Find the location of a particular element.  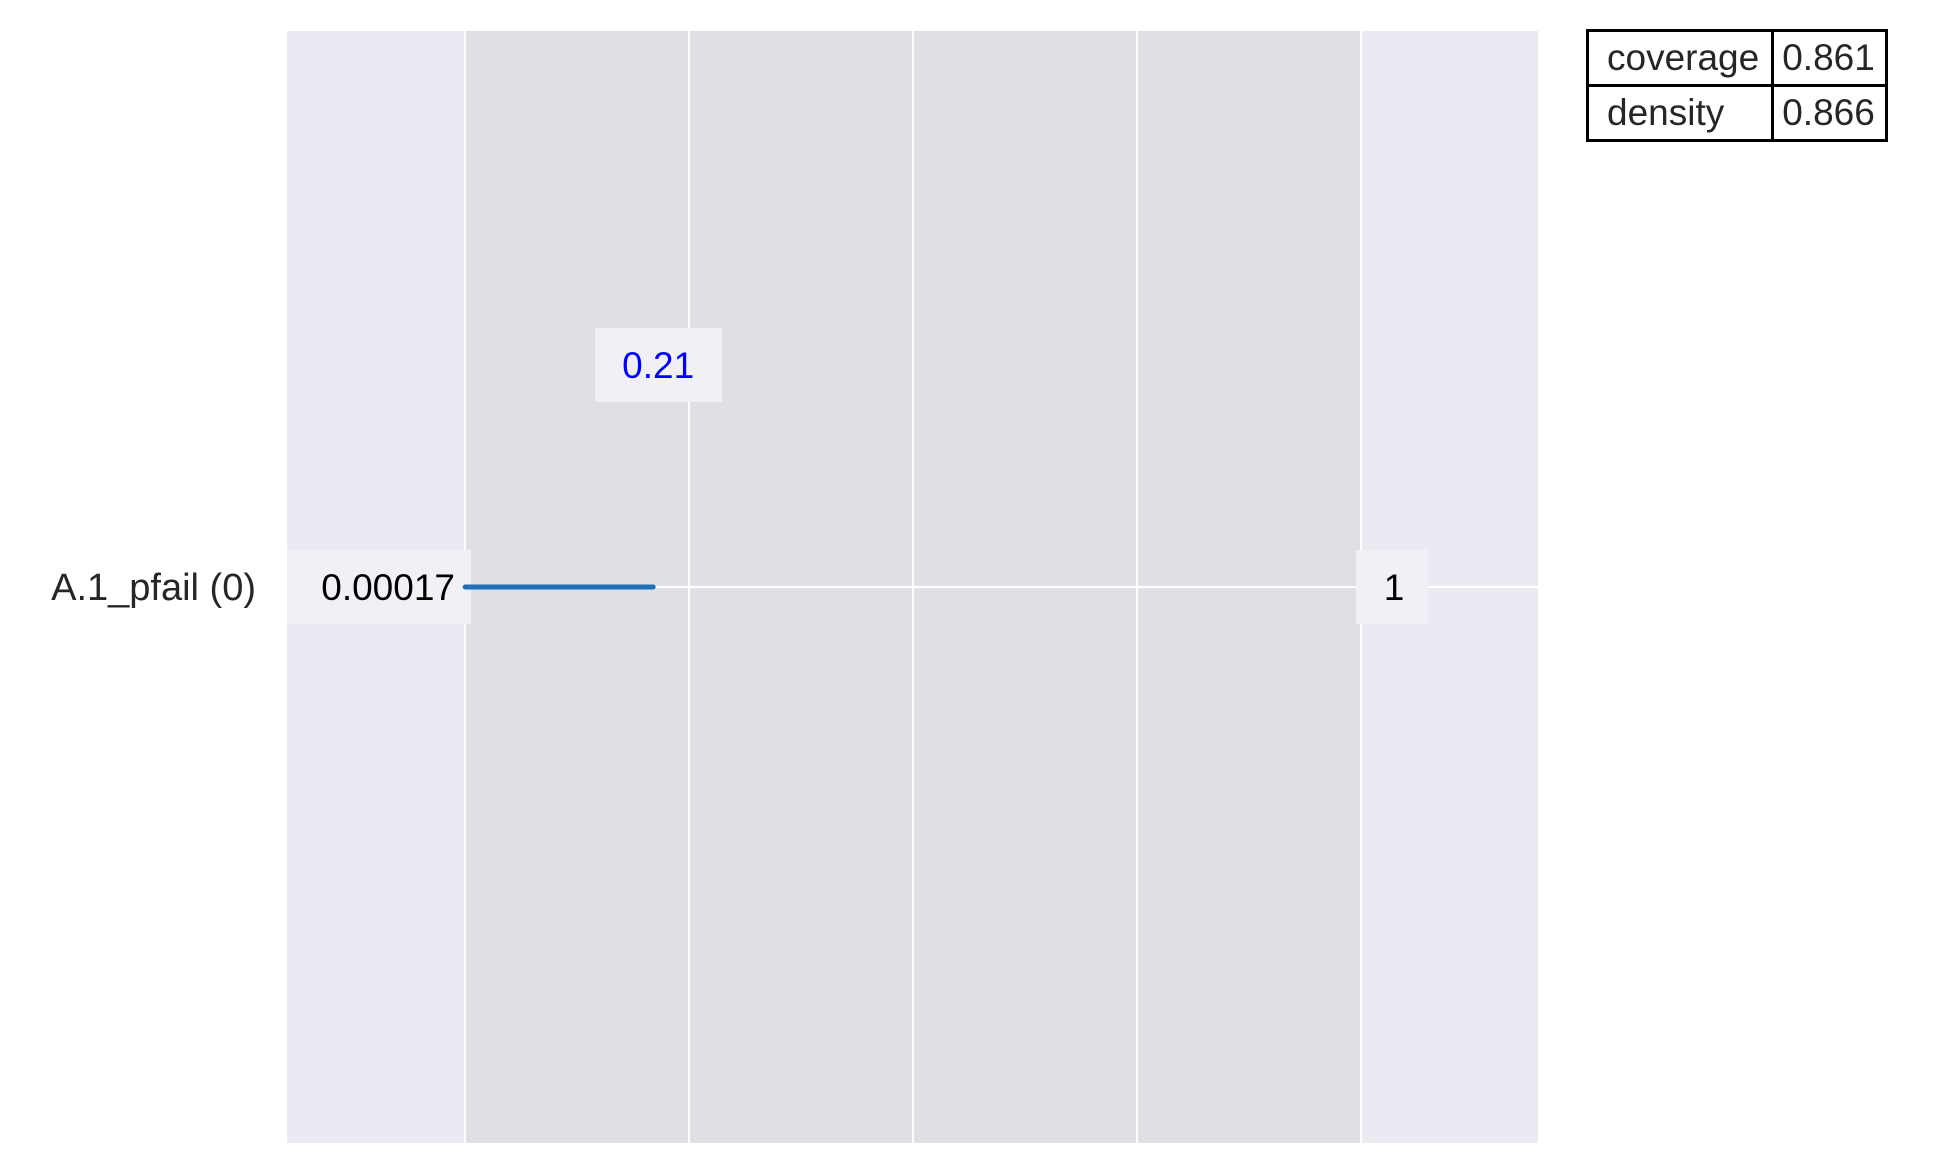

stat-name-coverage: coverage is located at coordinates (1680, 58).